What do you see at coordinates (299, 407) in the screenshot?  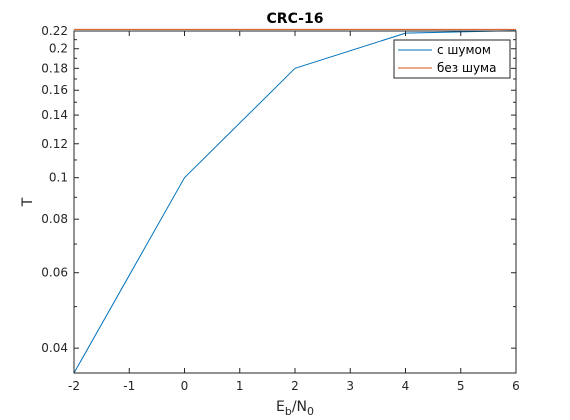 I see `x-axis-label-mid: /N` at bounding box center [299, 407].